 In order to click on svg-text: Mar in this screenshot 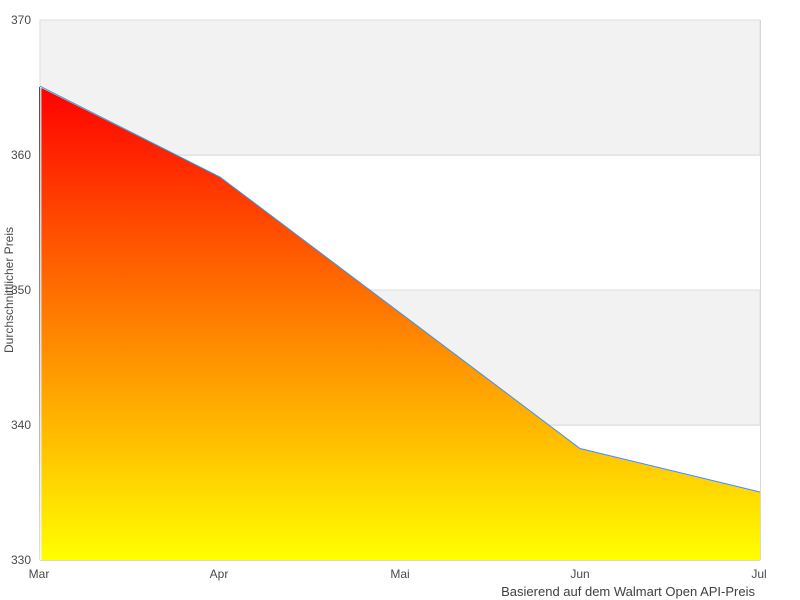, I will do `click(39, 574)`.